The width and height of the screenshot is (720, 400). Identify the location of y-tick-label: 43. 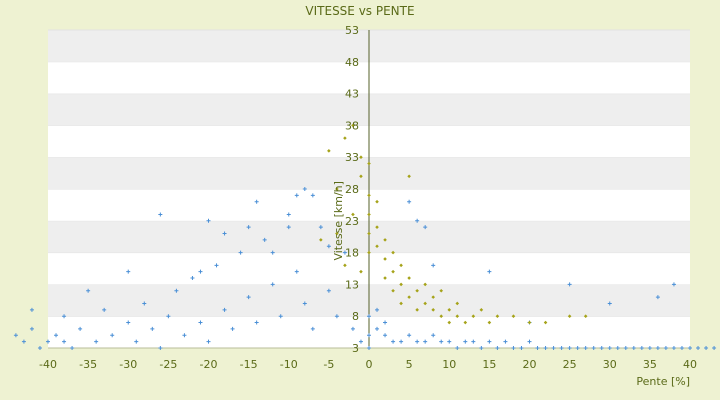
(352, 94).